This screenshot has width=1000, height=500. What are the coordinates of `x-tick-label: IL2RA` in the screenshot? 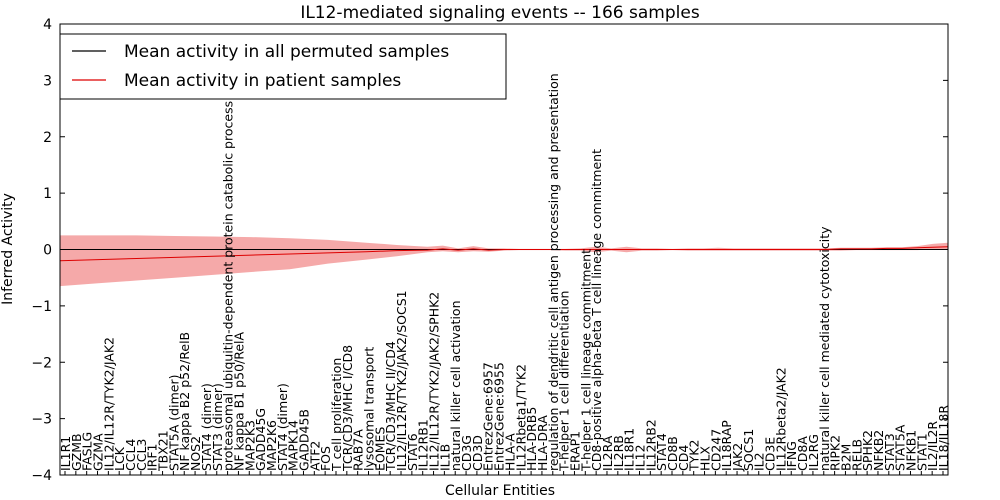 It's located at (607, 453).